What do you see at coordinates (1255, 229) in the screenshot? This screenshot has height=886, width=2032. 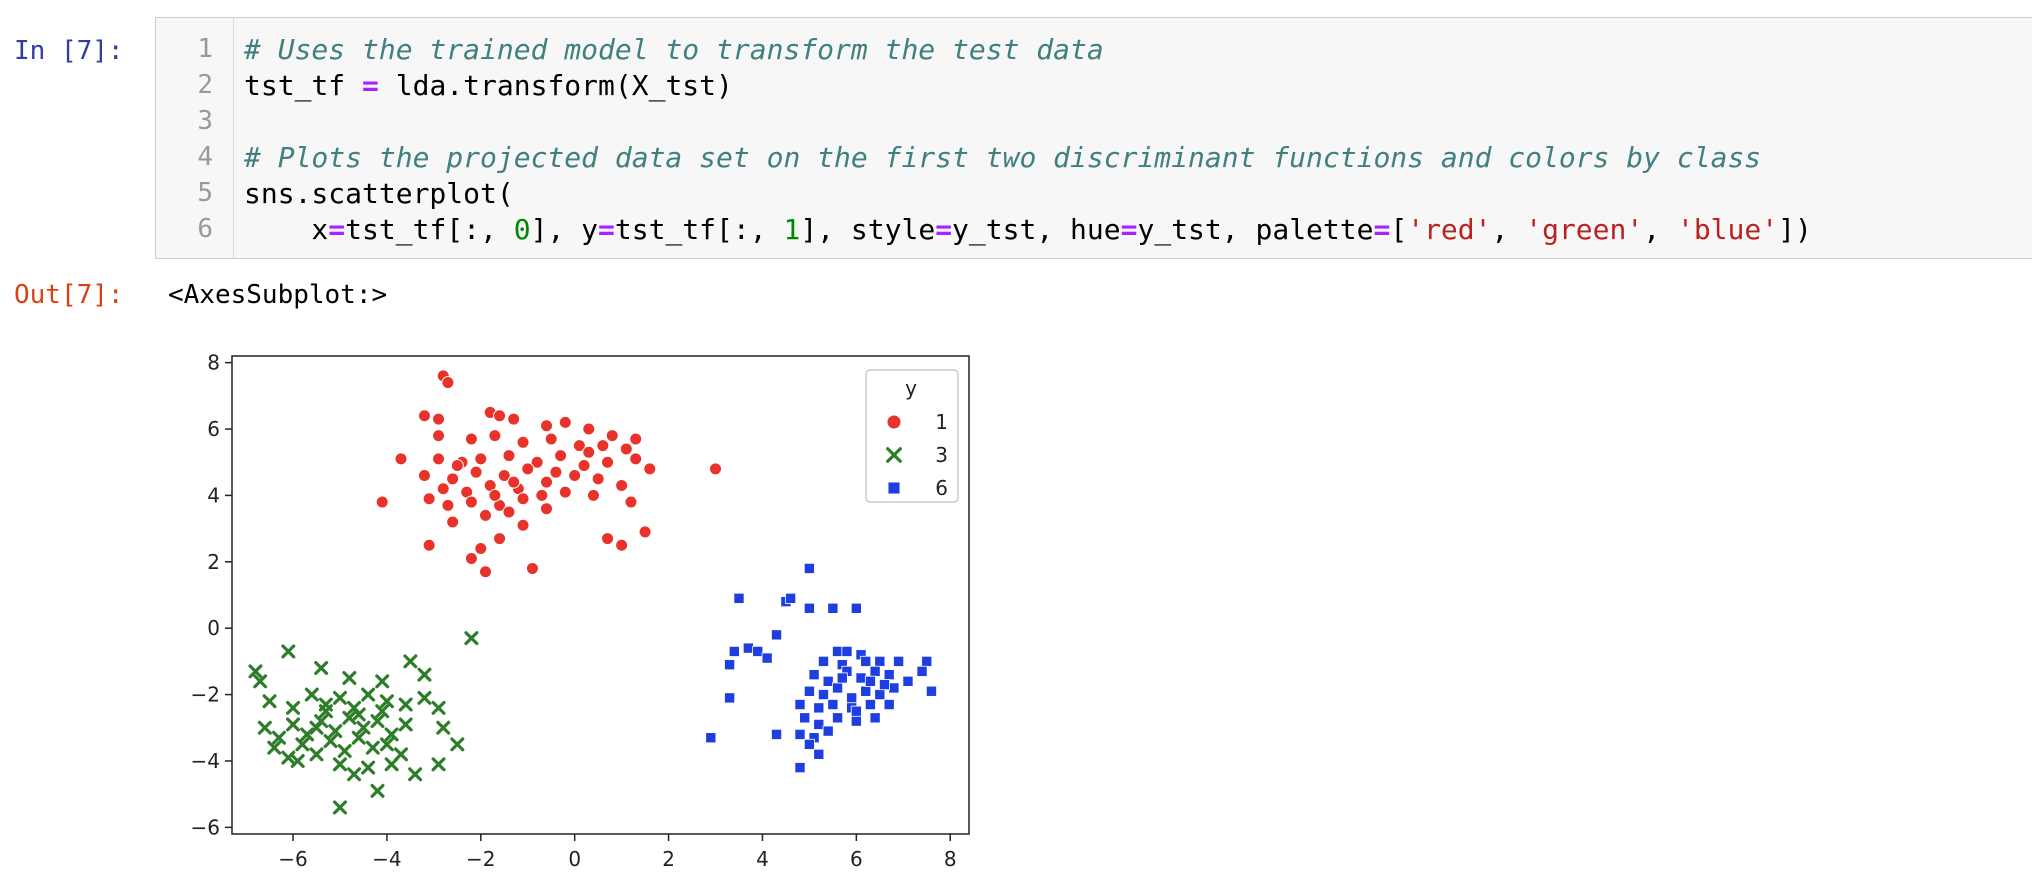 I see `code-token: y_tst, palette` at bounding box center [1255, 229].